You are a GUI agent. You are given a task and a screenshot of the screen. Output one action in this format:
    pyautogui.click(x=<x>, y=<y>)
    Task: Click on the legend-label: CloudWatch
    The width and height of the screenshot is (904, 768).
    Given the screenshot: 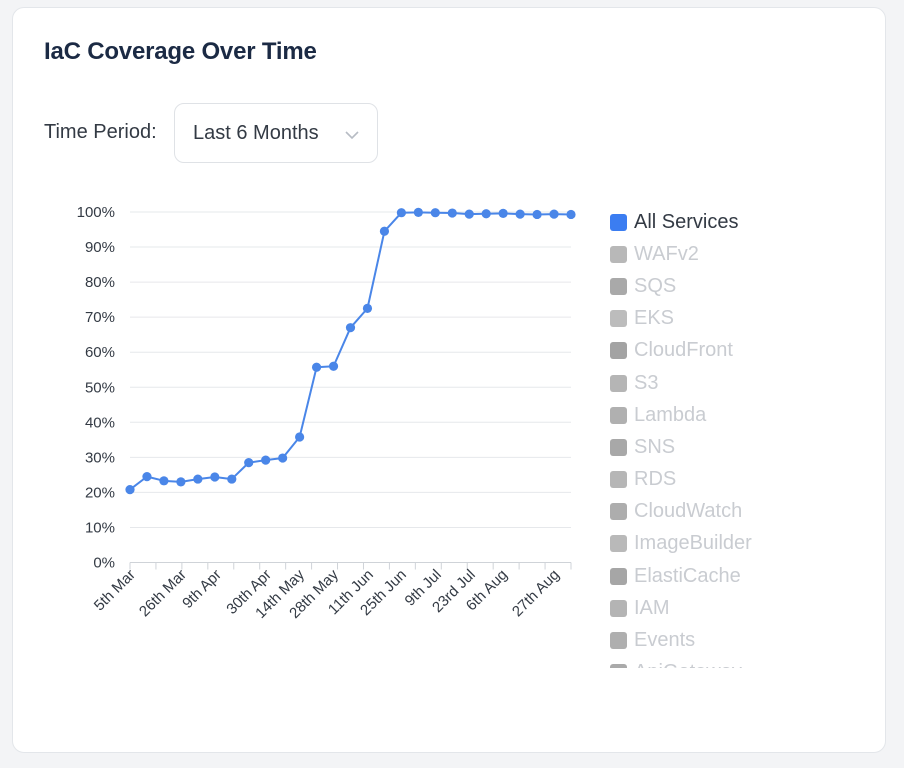 What is the action you would take?
    pyautogui.click(x=688, y=511)
    